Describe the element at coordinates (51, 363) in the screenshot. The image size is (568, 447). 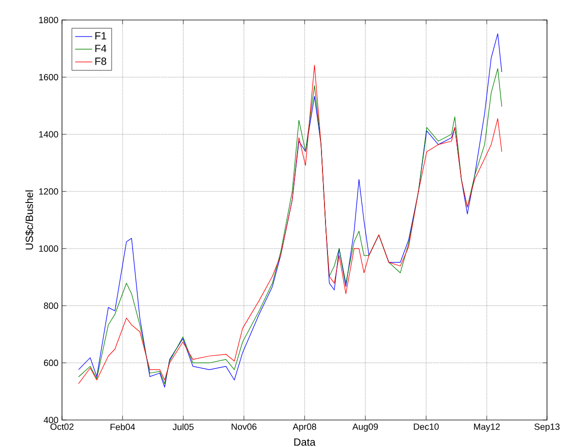
I see `y-tick-label: 600` at that location.